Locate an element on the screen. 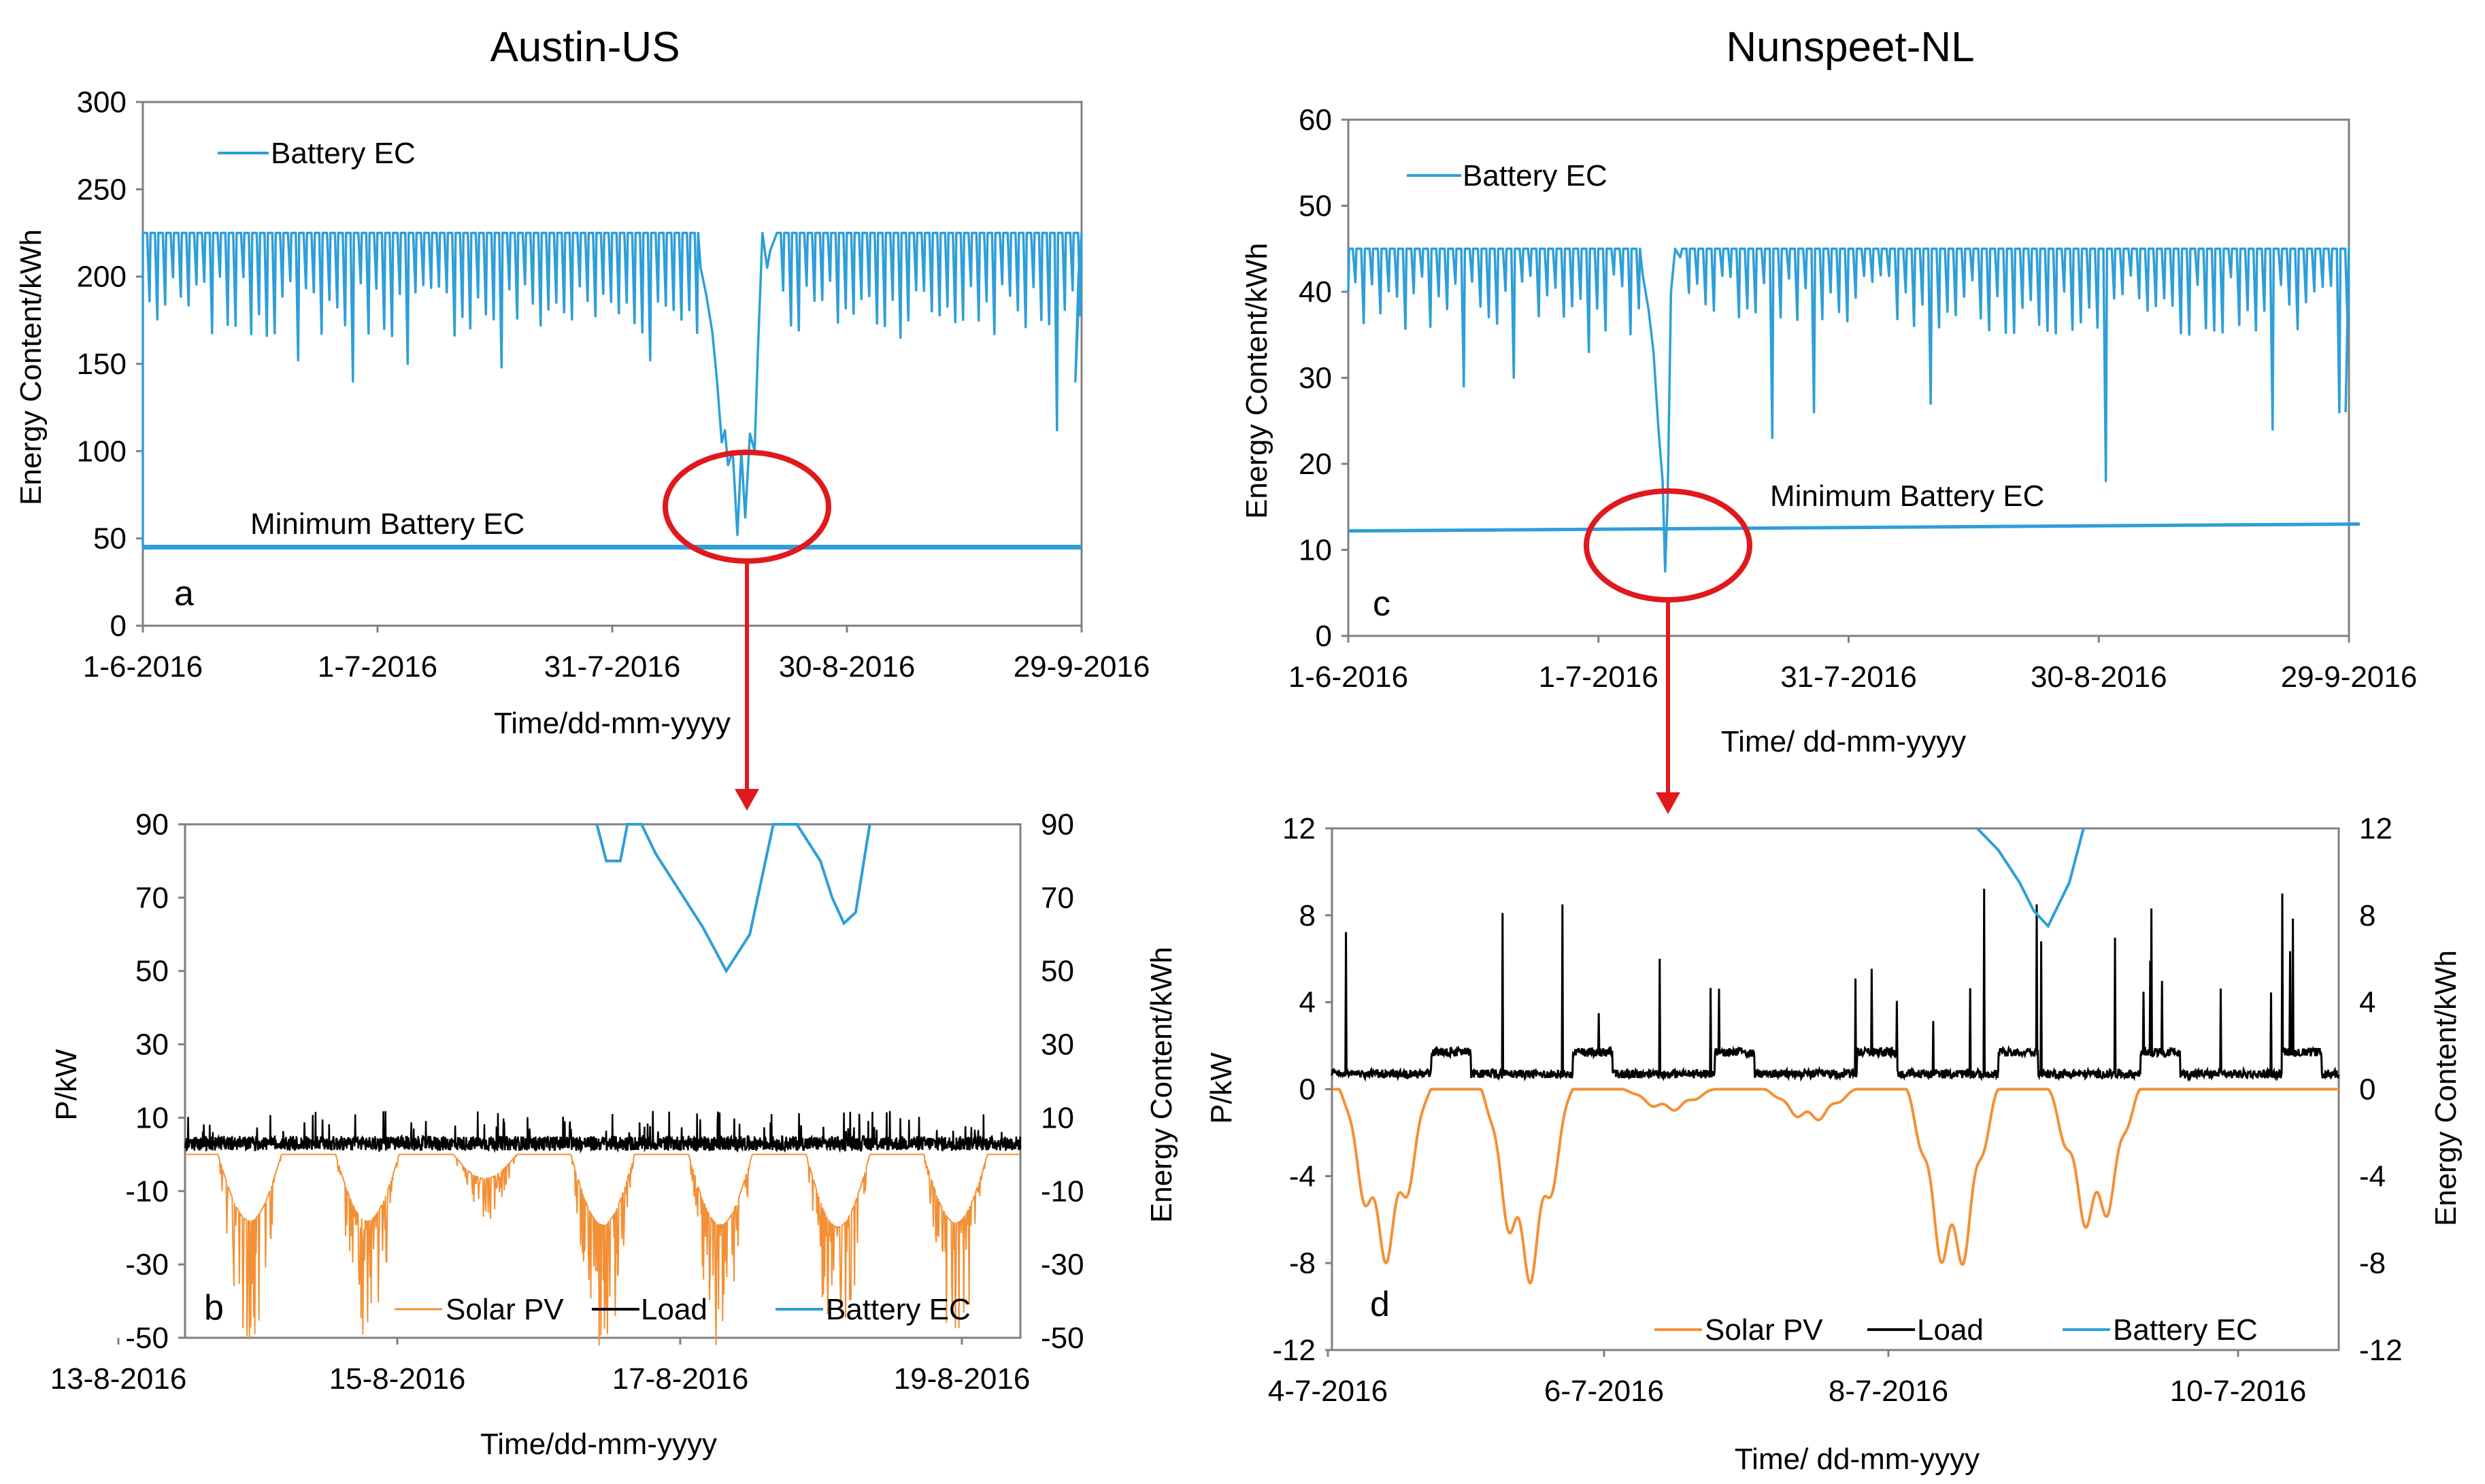 Image resolution: width=2485 pixels, height=1484 pixels. x-tick-label: 4-7-2016 is located at coordinates (1328, 1391).